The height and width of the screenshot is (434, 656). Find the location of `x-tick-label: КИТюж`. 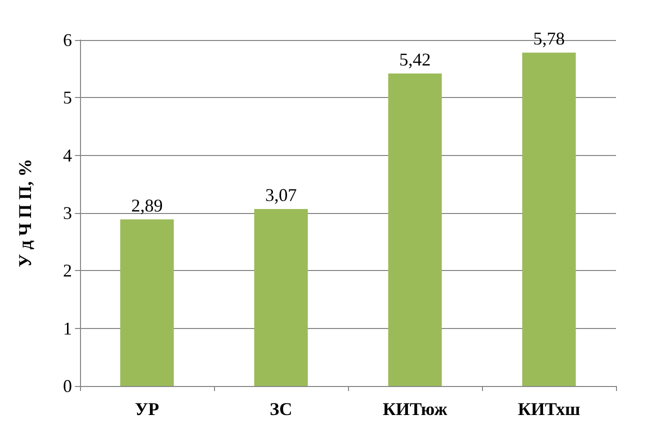

x-tick-label: КИТюж is located at coordinates (415, 409).